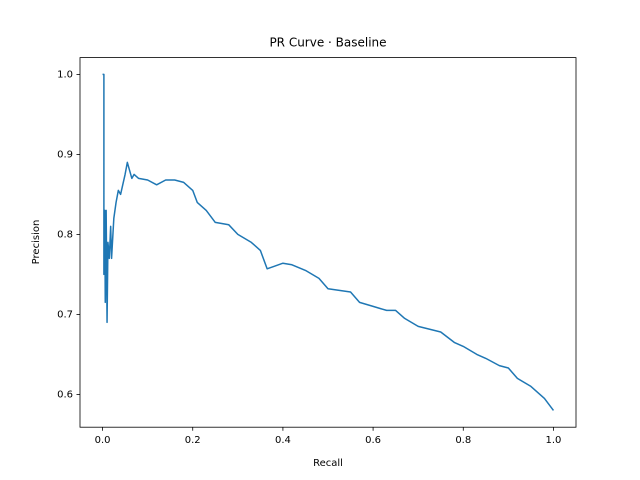 The height and width of the screenshot is (480, 640). What do you see at coordinates (103, 440) in the screenshot?
I see `x-tick-label: 0.0` at bounding box center [103, 440].